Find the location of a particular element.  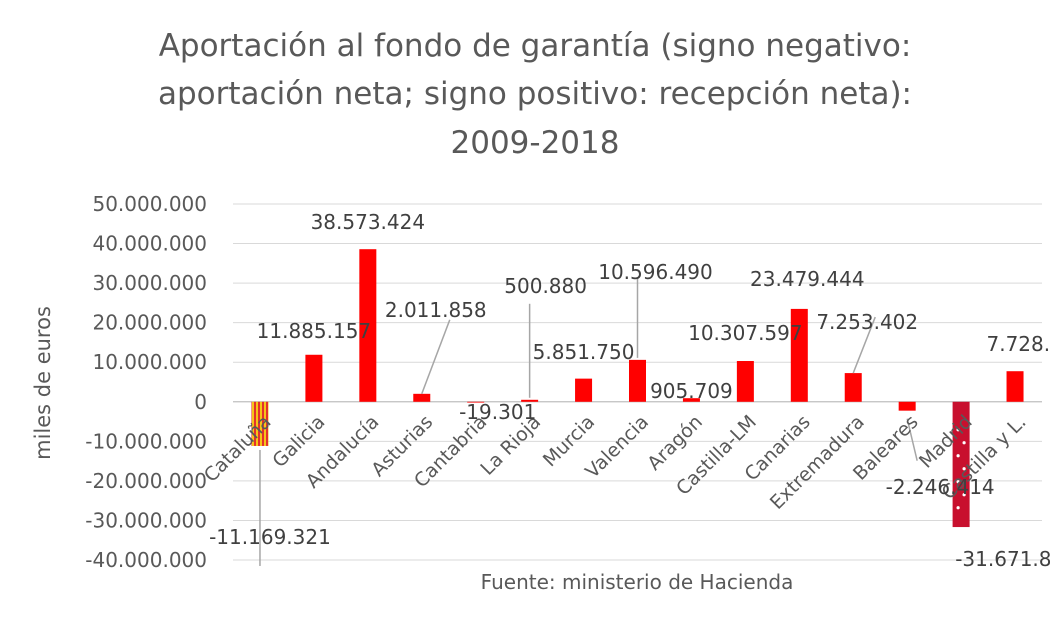

data-label: -19.301 is located at coordinates (497, 412).